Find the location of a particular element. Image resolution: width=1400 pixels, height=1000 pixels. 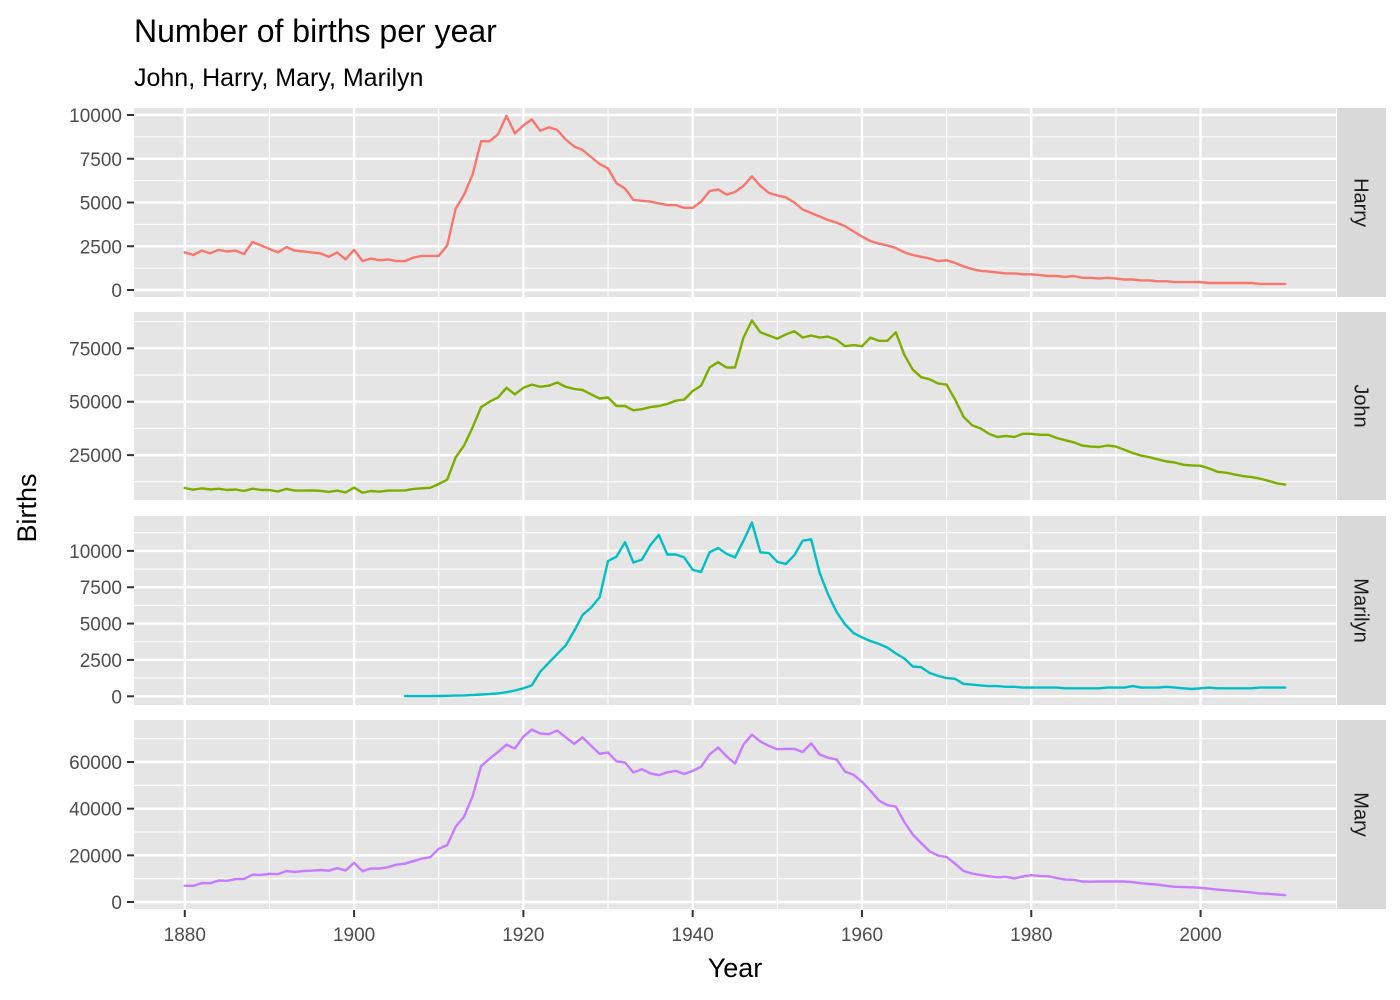

facet-strip-label: Mary is located at coordinates (1361, 814).